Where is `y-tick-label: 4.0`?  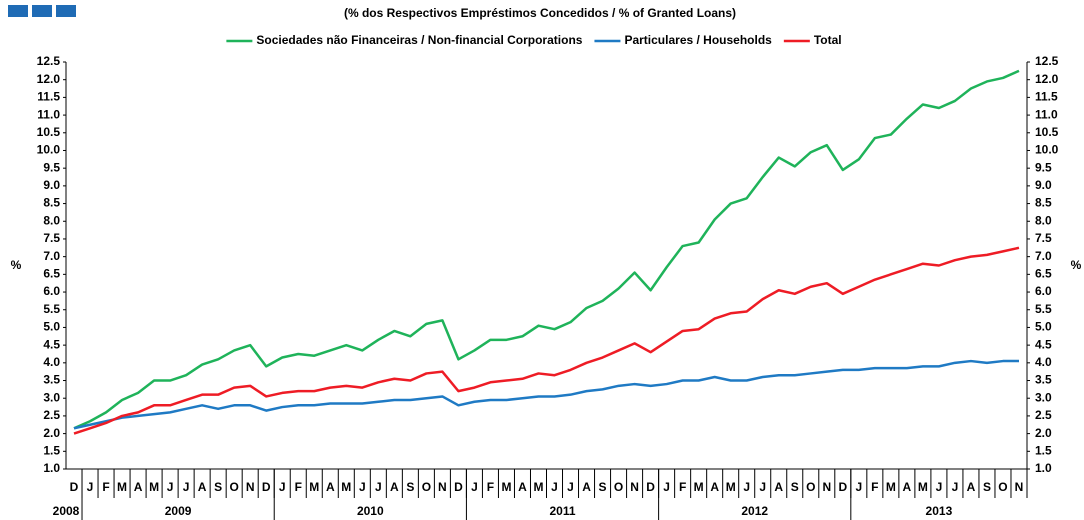
y-tick-label: 4.0 is located at coordinates (51, 362).